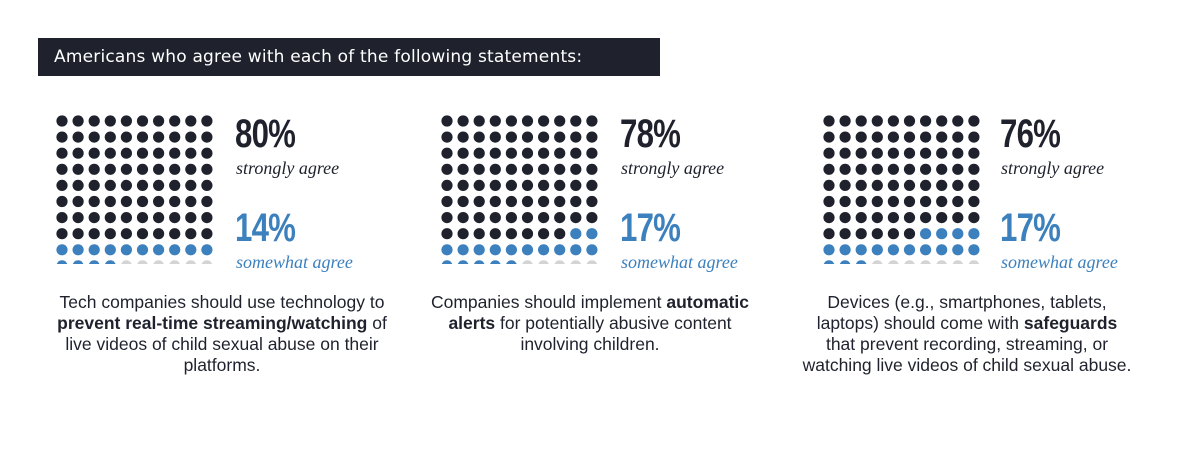 The width and height of the screenshot is (1200, 467). Describe the element at coordinates (288, 168) in the screenshot. I see `strongly-agree-label-1: strongly agree` at that location.